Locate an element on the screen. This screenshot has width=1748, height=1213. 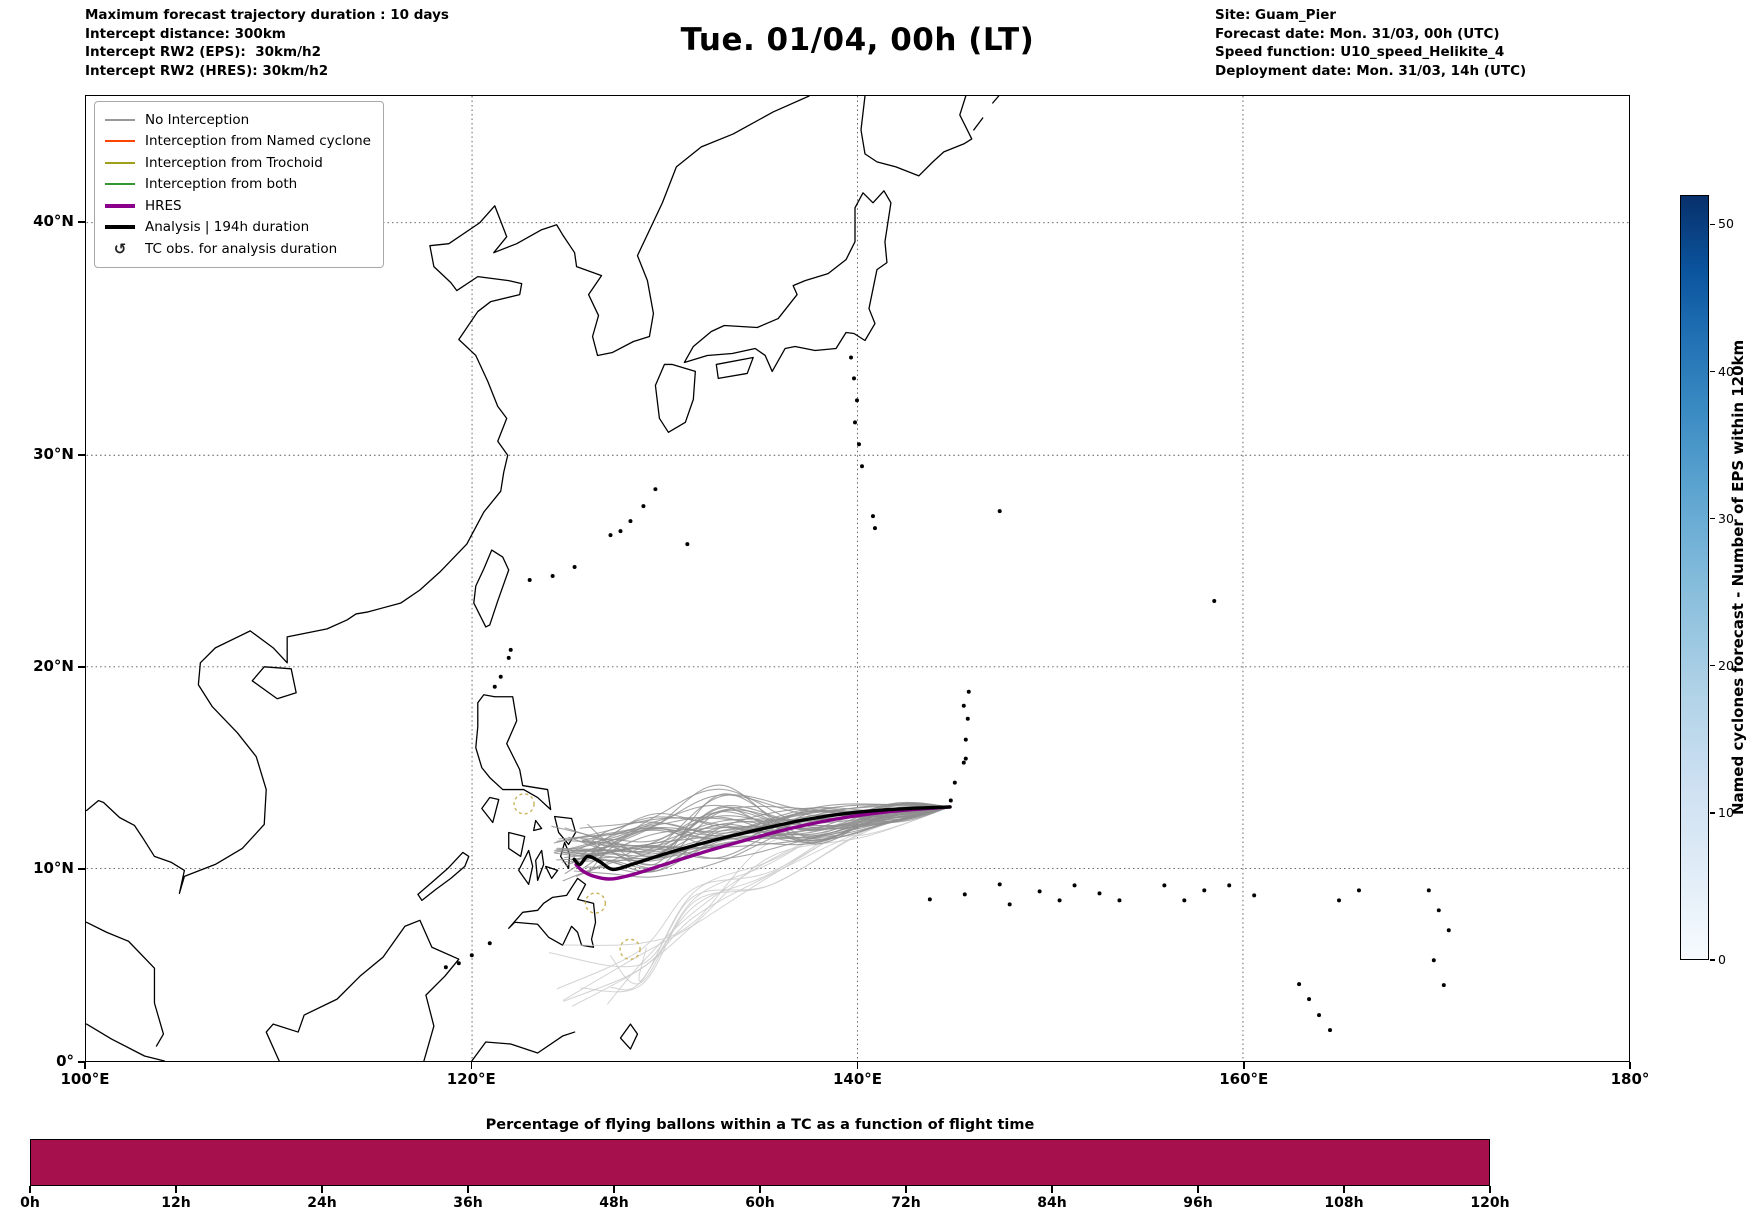
coastline-hainan is located at coordinates (274, 683).